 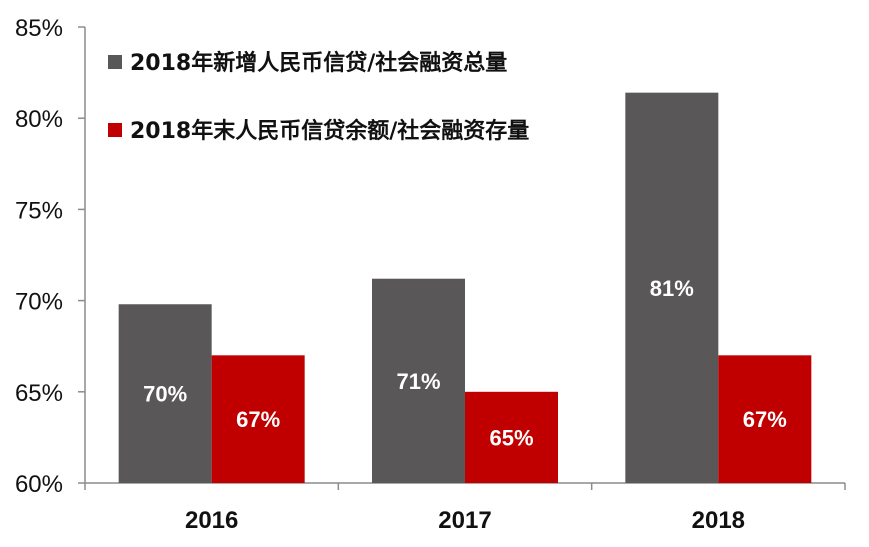 What do you see at coordinates (464, 520) in the screenshot?
I see `x-tick-label: 2017` at bounding box center [464, 520].